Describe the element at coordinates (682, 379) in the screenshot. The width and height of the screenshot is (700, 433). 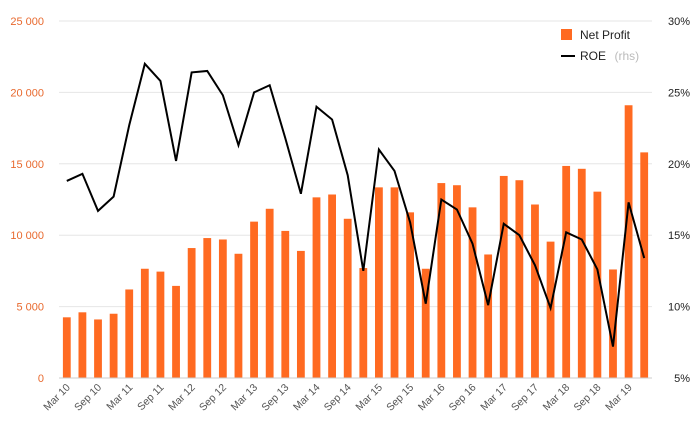
I see `y-right-tick-label: 5%` at that location.